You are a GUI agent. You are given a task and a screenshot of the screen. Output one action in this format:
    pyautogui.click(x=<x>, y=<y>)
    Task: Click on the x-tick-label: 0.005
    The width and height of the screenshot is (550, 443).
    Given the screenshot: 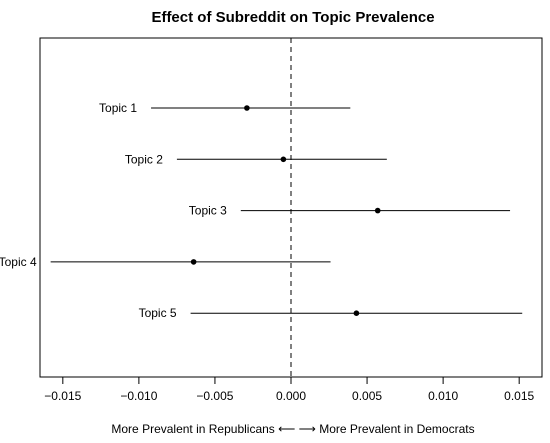 What is the action you would take?
    pyautogui.click(x=367, y=396)
    